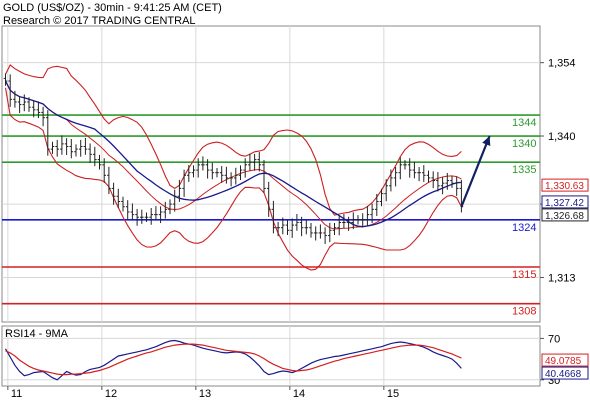 The height and width of the screenshot is (400, 590). What do you see at coordinates (299, 394) in the screenshot?
I see `x-tick-label: 14` at bounding box center [299, 394].